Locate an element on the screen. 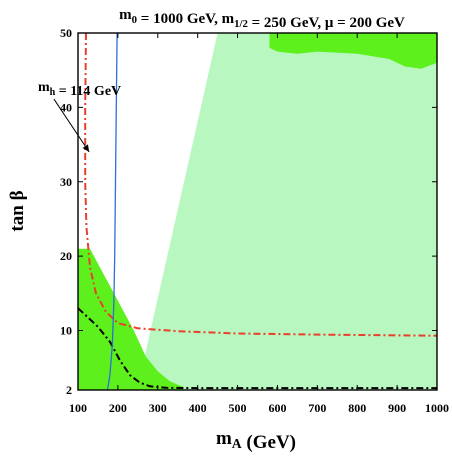  x-tick-label-200: 200 is located at coordinates (118, 408).